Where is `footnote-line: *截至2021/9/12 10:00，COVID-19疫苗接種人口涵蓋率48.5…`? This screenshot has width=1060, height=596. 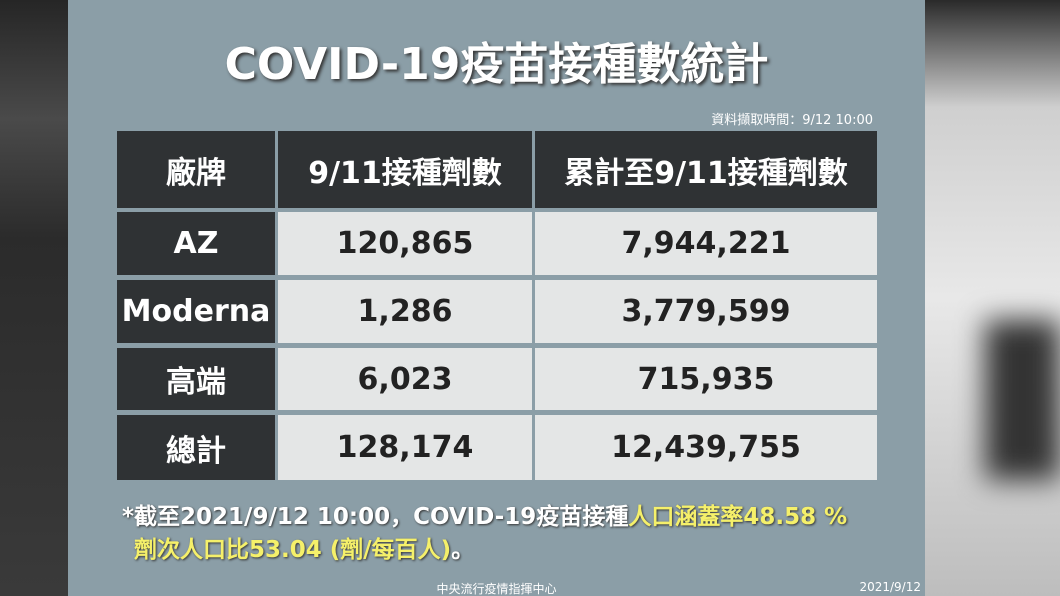 footnote-line: *截至2021/9/12 10:00，COVID-19疫苗接種人口涵蓋率48.5… is located at coordinates (484, 514).